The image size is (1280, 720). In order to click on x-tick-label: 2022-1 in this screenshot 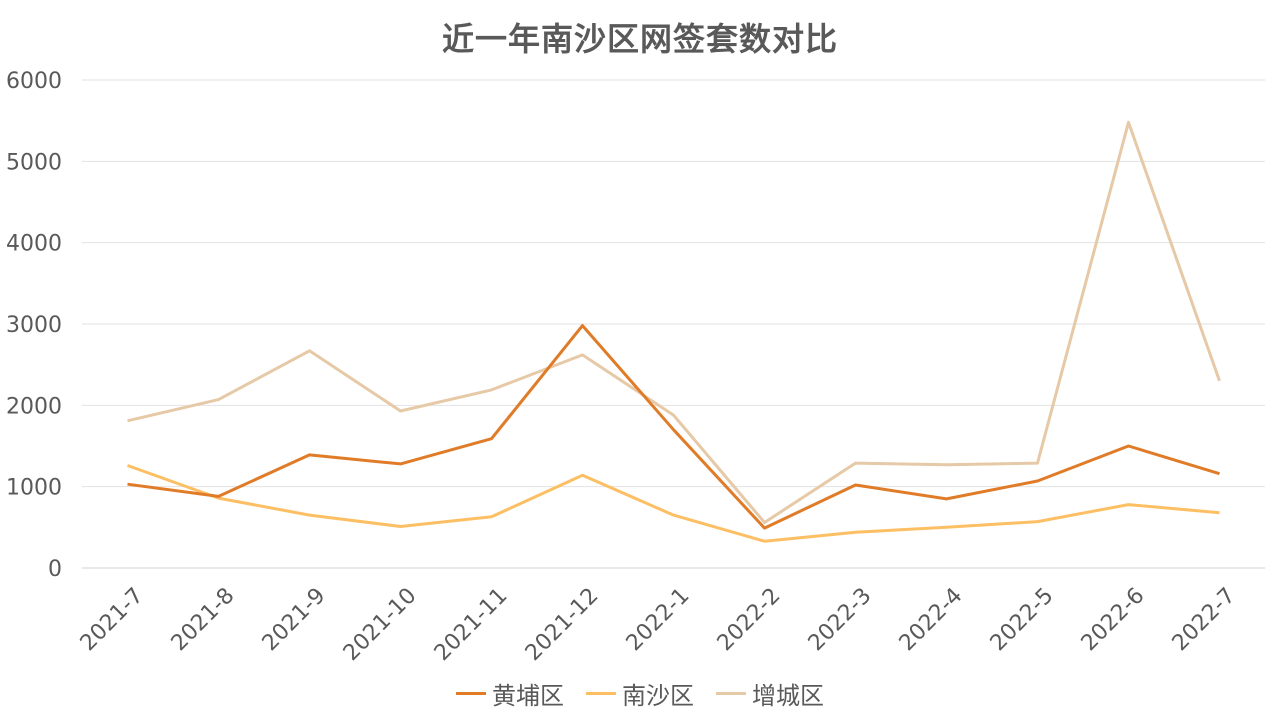, I will do `click(658, 619)`.